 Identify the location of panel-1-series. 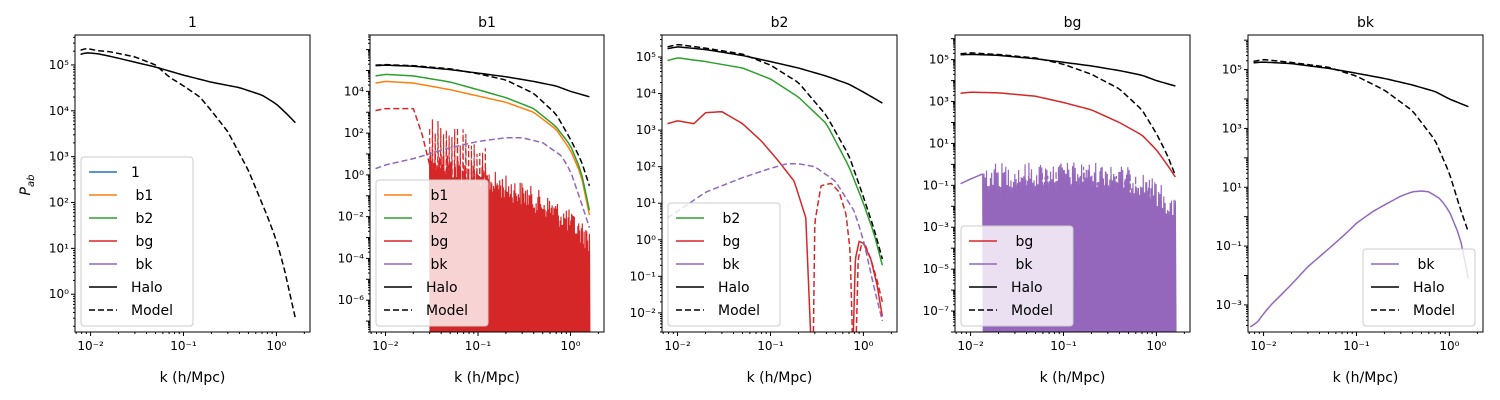
(188, 183).